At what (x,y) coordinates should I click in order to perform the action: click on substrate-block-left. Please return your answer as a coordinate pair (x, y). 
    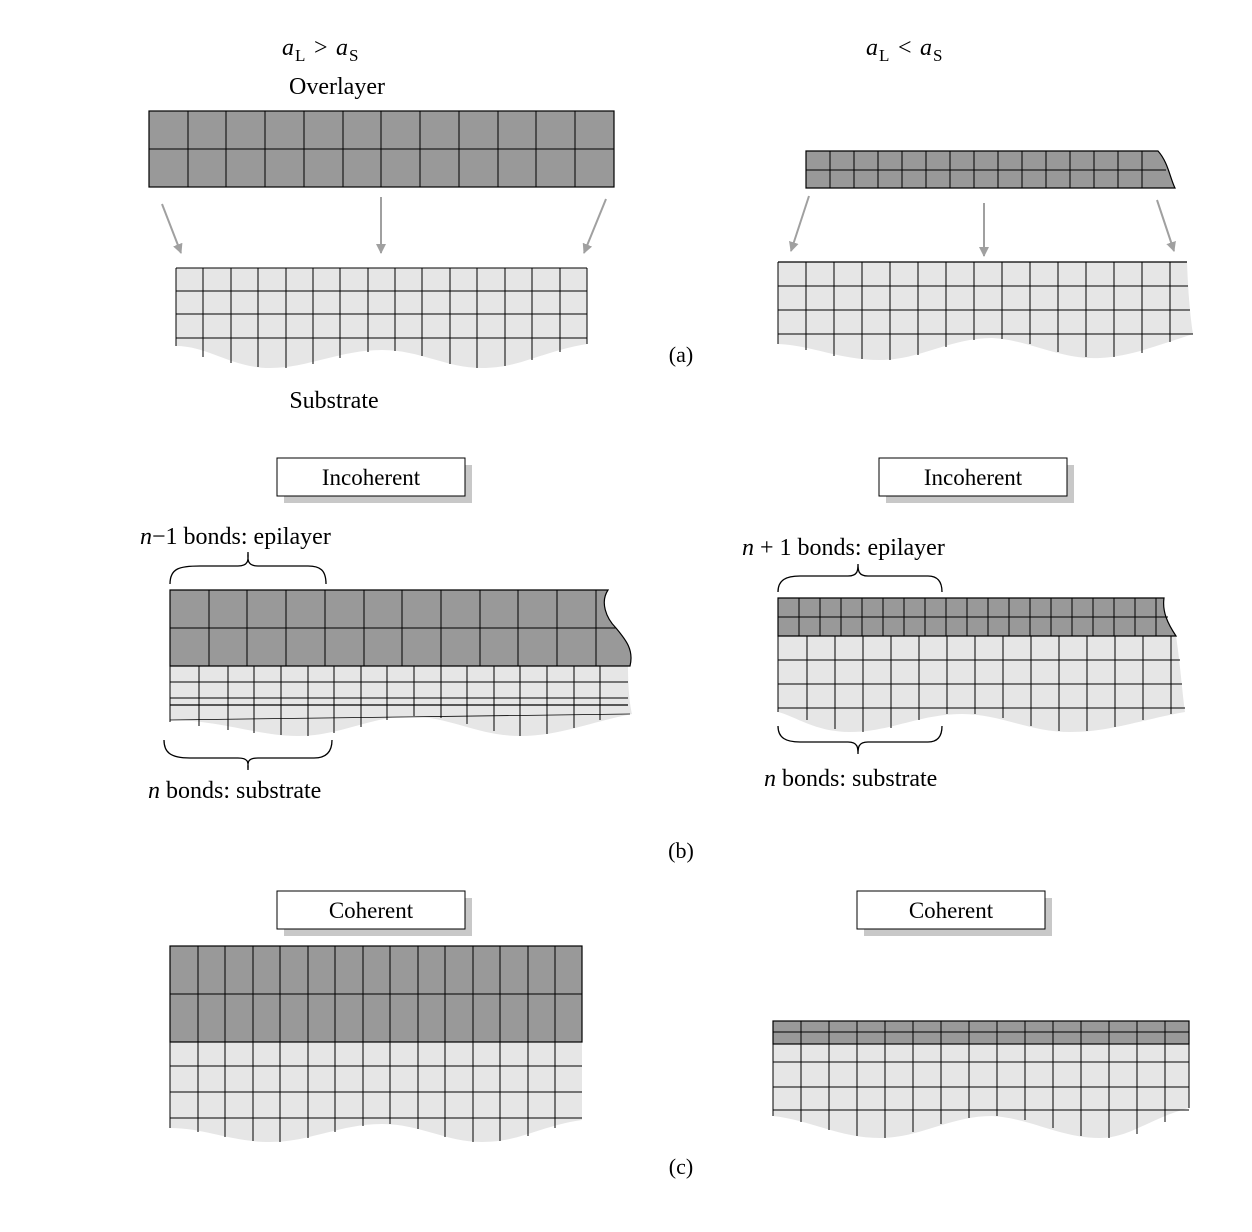
    Looking at the image, I should click on (381, 317).